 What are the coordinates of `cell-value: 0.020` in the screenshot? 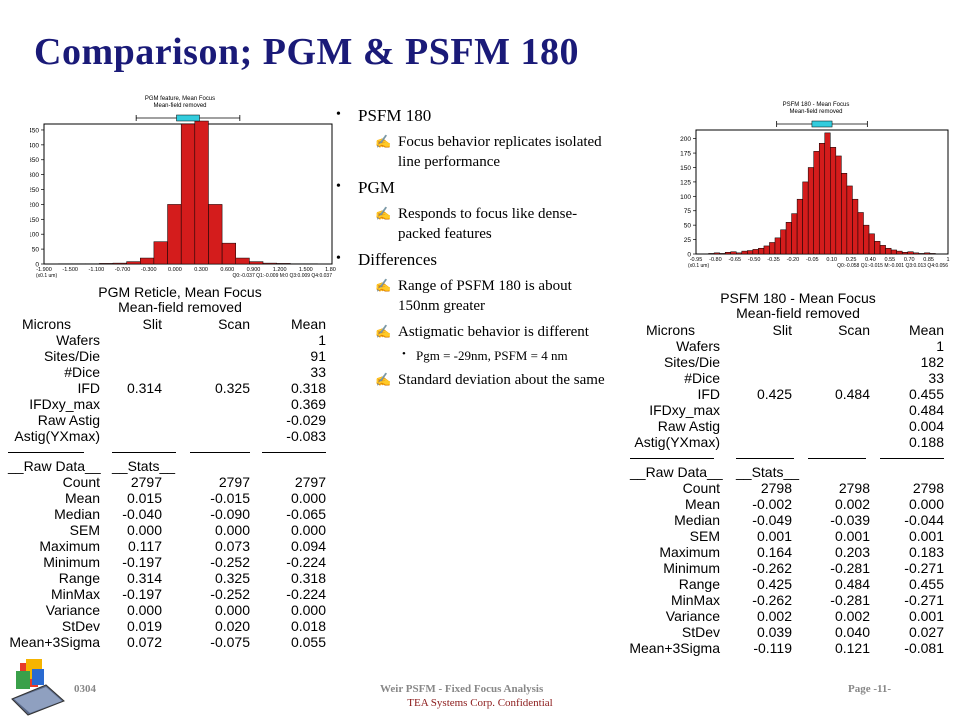 It's located at (232, 626).